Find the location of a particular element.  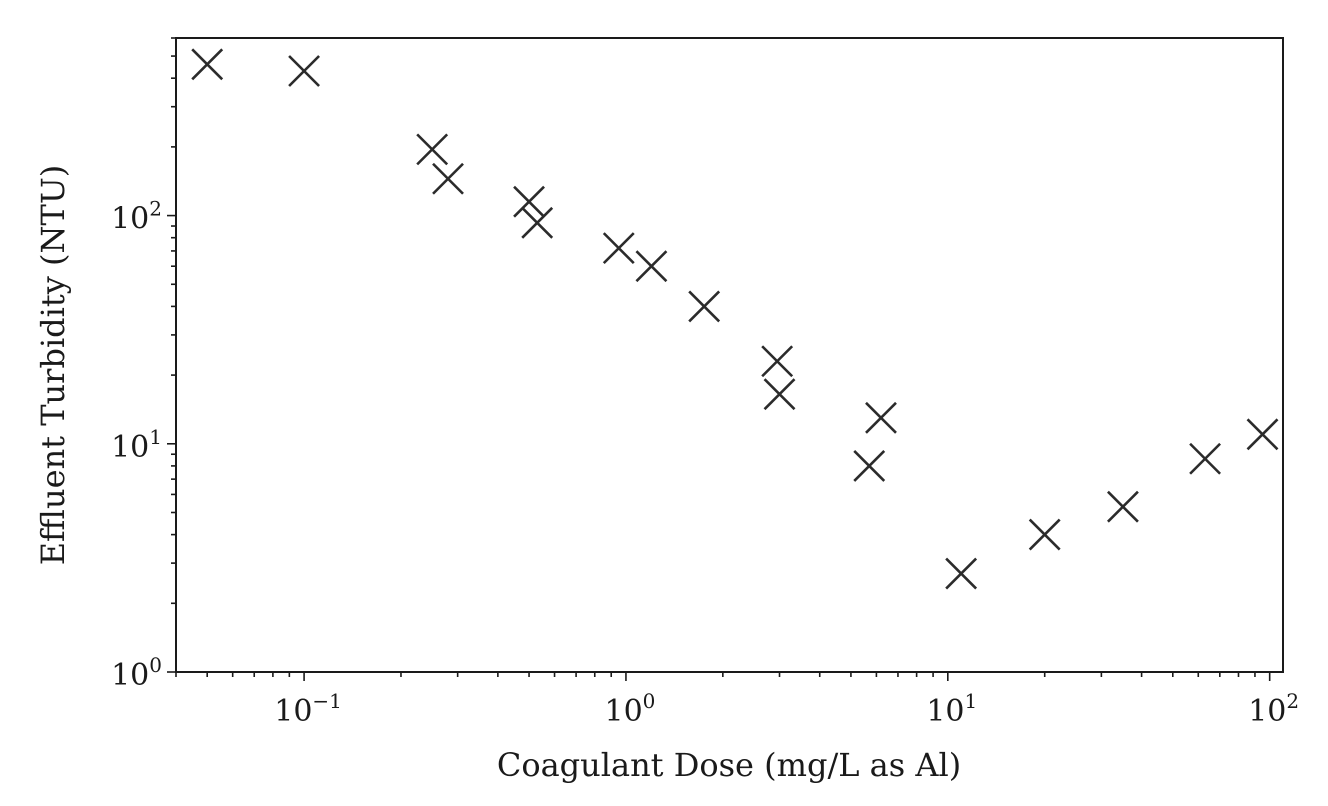

x-tick-label: 10² is located at coordinates (1273, 709).